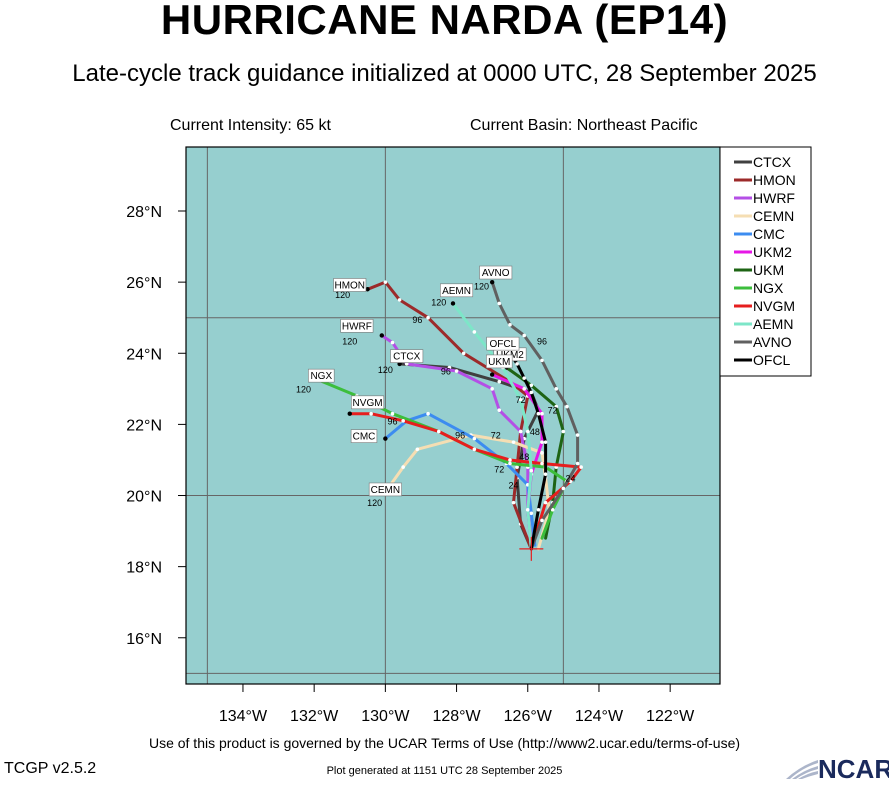 This screenshot has width=889, height=785. I want to click on legend-label-ctcx: CTCX, so click(772, 162).